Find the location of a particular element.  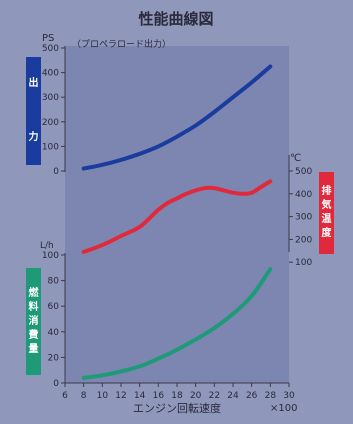

x-tick-label: 14 is located at coordinates (140, 396).